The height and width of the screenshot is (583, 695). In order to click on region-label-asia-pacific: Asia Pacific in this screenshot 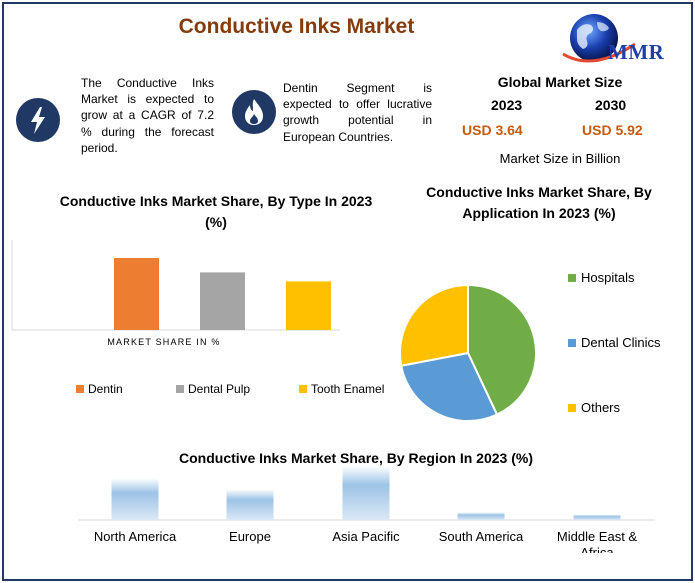, I will do `click(366, 536)`.